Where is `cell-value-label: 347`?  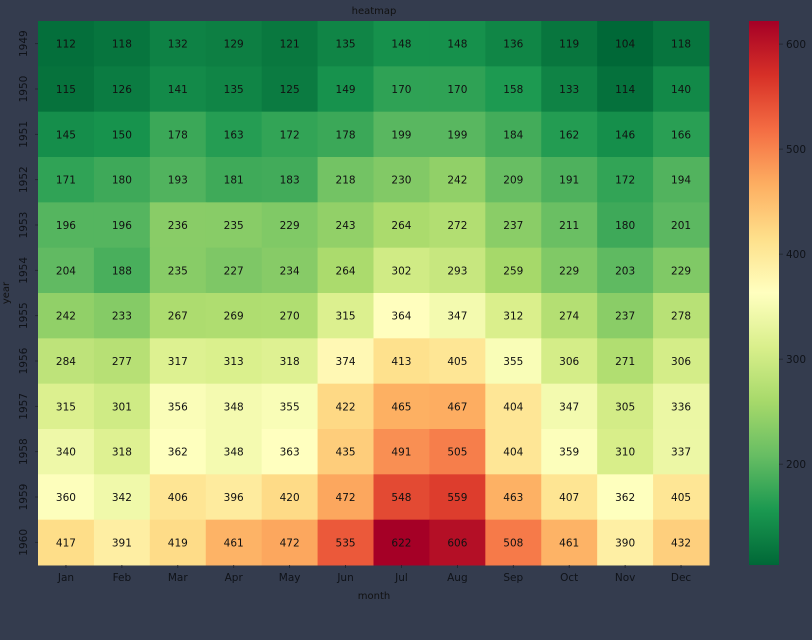 cell-value-label: 347 is located at coordinates (457, 317).